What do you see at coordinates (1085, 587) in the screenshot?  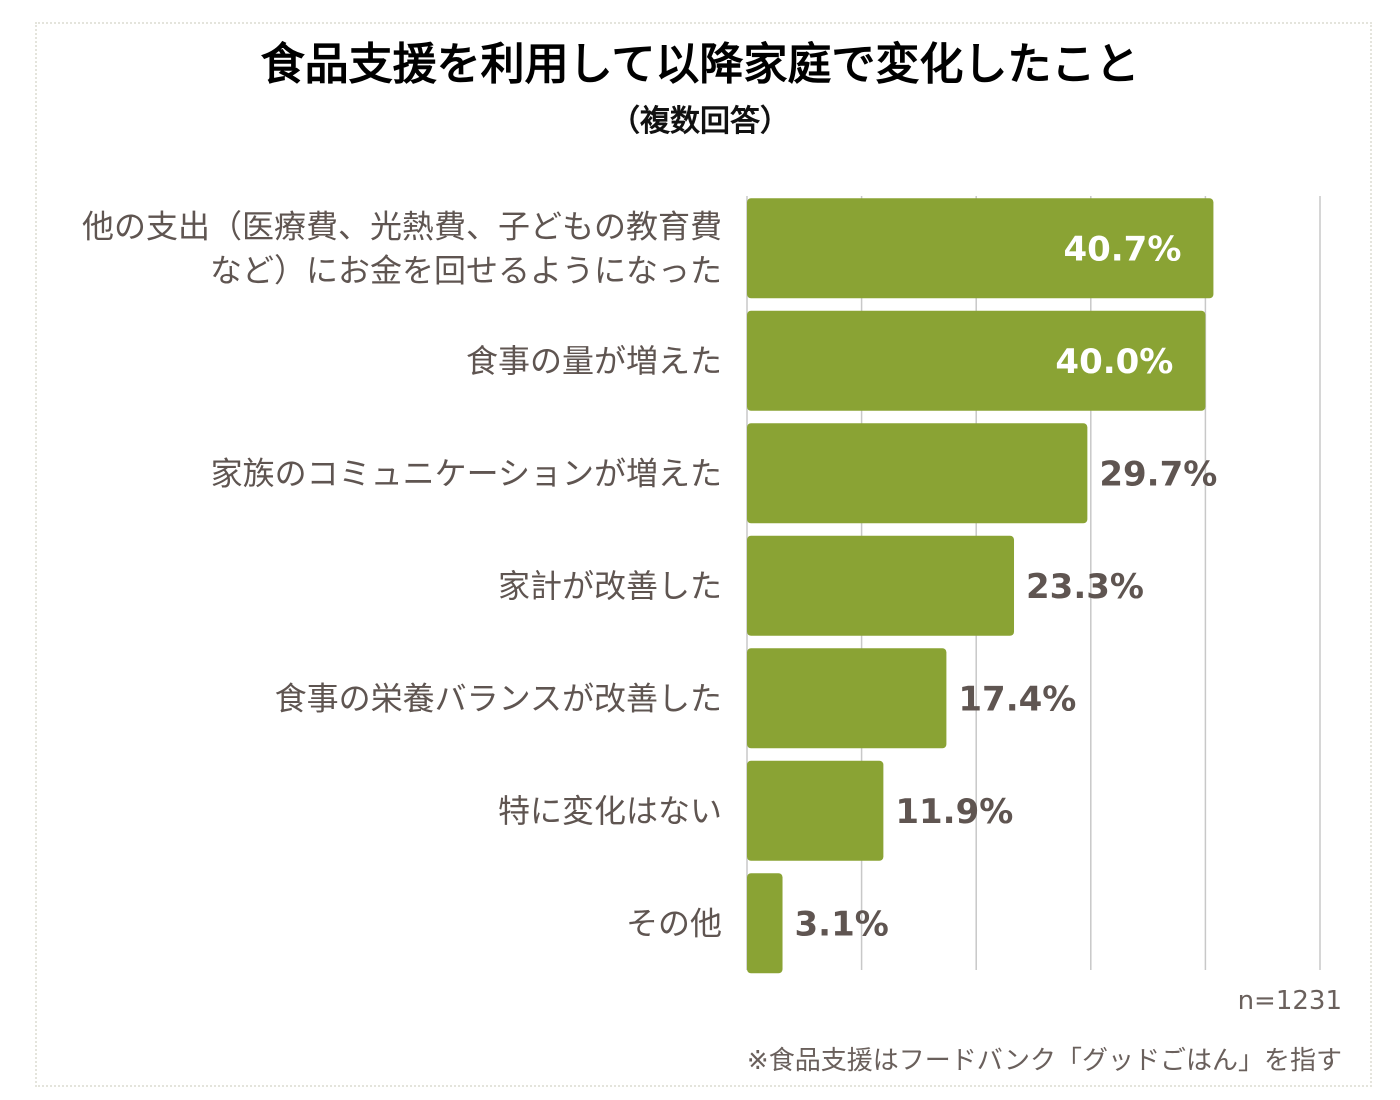 I see `data-label: 23.3%` at bounding box center [1085, 587].